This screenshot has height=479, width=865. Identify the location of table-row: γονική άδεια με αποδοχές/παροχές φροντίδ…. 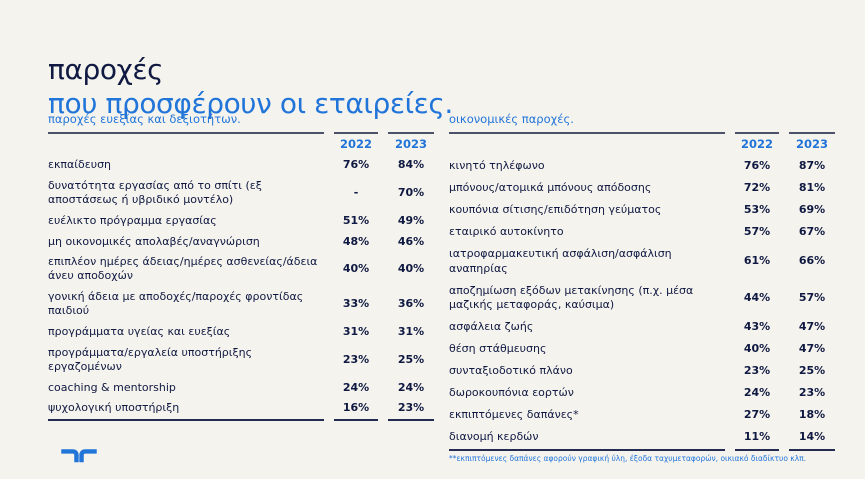
(241, 304).